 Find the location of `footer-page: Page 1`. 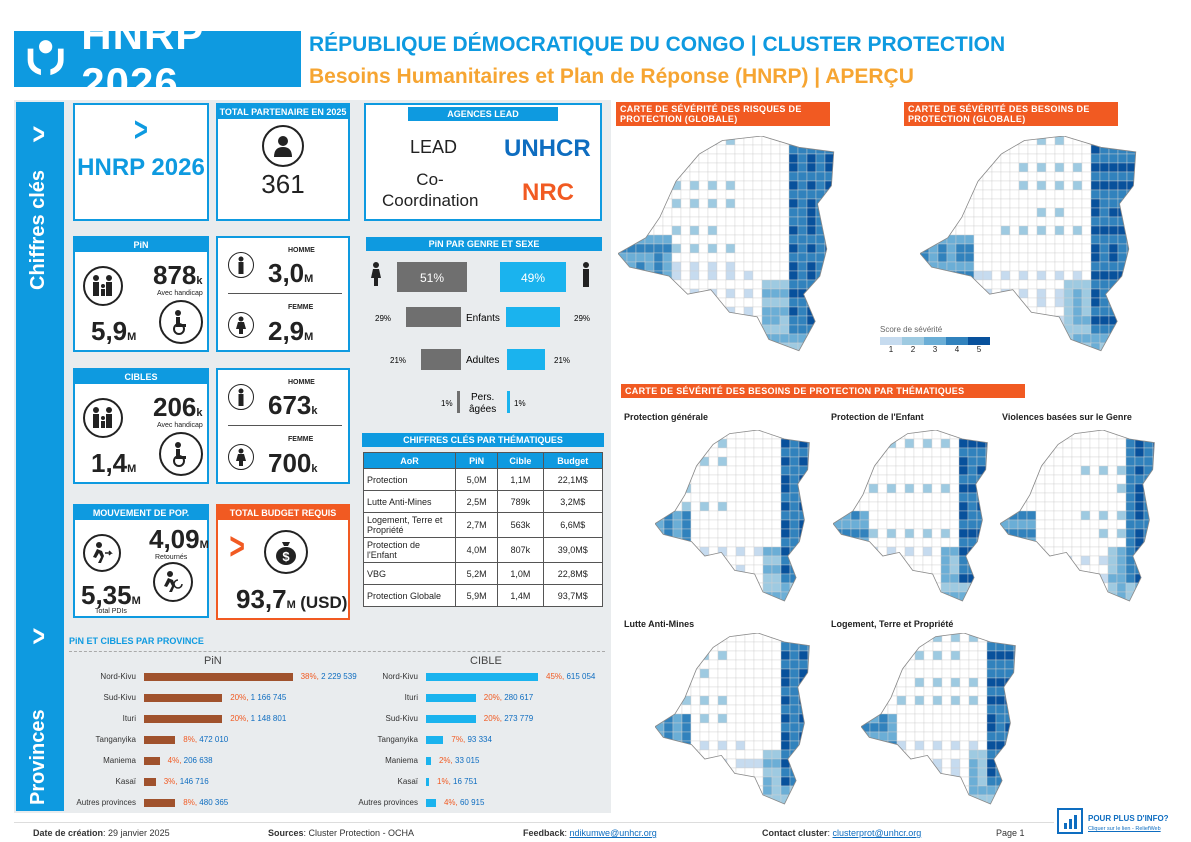

footer-page: Page 1 is located at coordinates (1010, 833).